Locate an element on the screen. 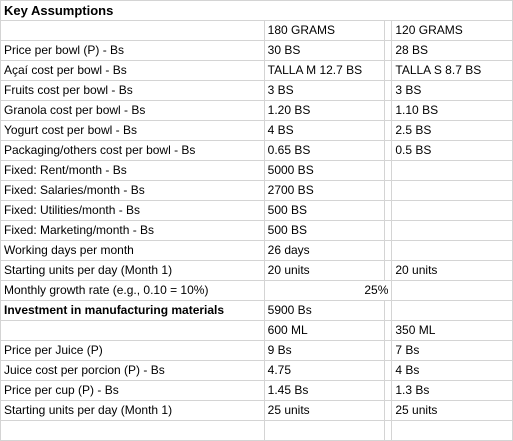  table-row: Working days per month 26 days is located at coordinates (256, 250).